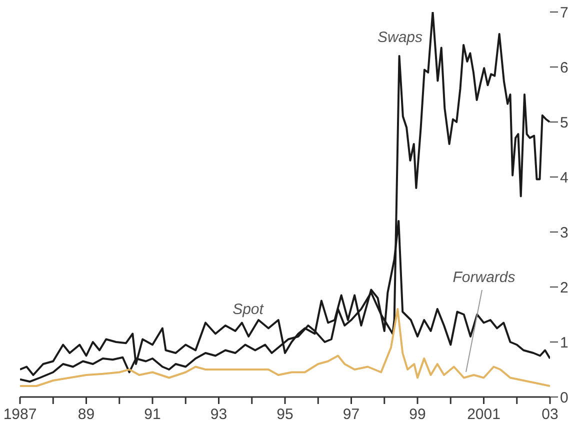 The height and width of the screenshot is (427, 582). What do you see at coordinates (285, 414) in the screenshot?
I see `x-tick-label: 95` at bounding box center [285, 414].